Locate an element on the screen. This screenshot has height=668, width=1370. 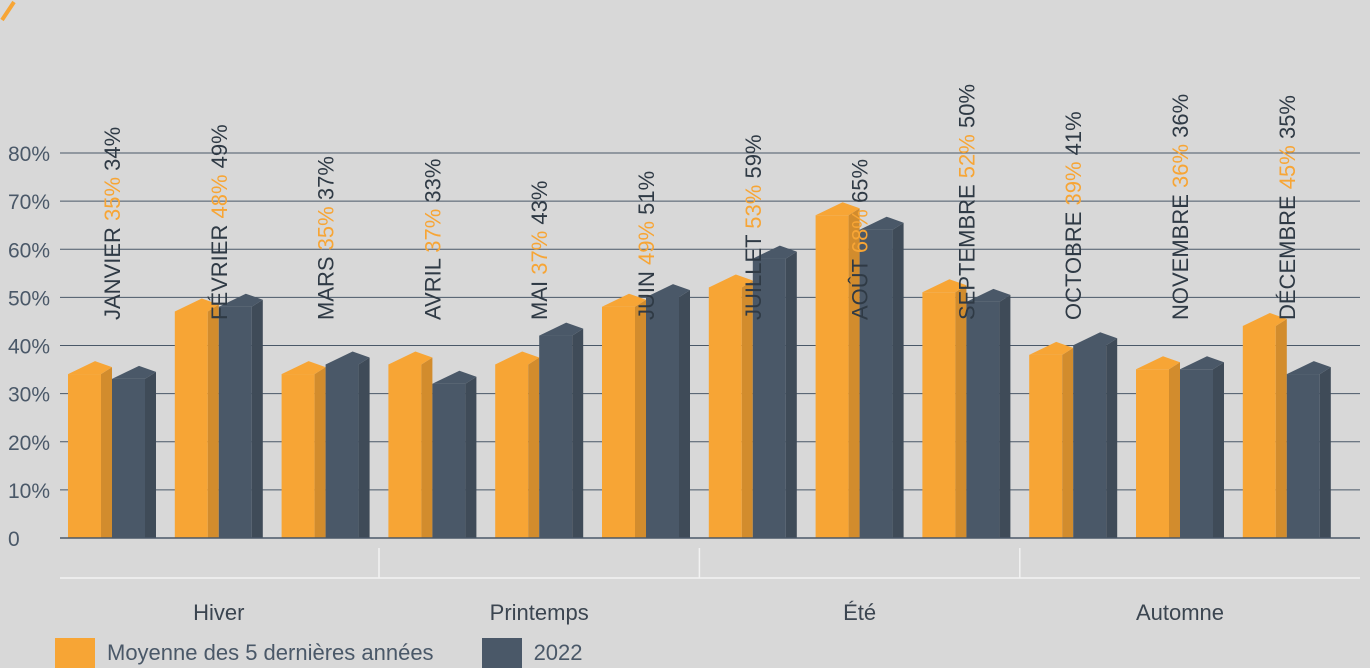
legend-item-2022: 2022 is located at coordinates (532, 653).